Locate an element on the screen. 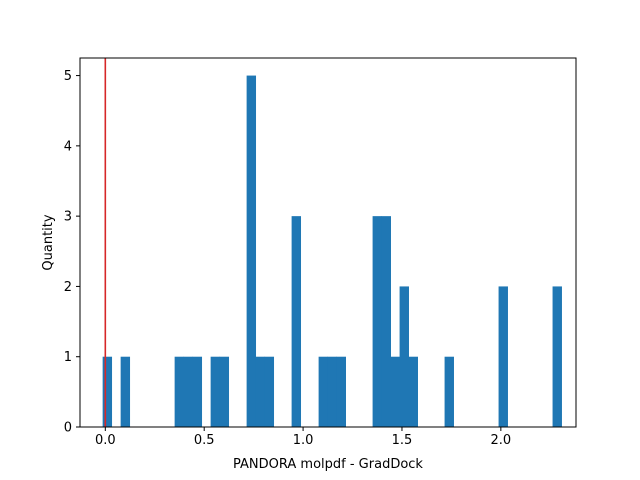 This screenshot has height=480, width=640. y-tick-label: 4 is located at coordinates (68, 146).